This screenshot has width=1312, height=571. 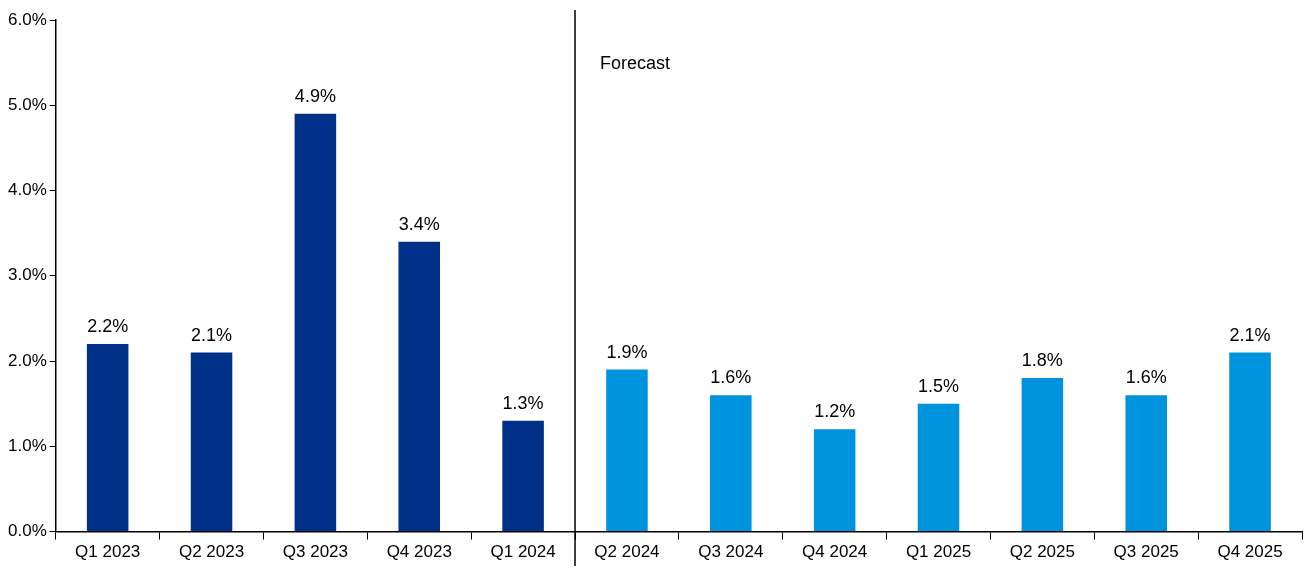 What do you see at coordinates (27, 19) in the screenshot?
I see `y-tick-label: 6.0%` at bounding box center [27, 19].